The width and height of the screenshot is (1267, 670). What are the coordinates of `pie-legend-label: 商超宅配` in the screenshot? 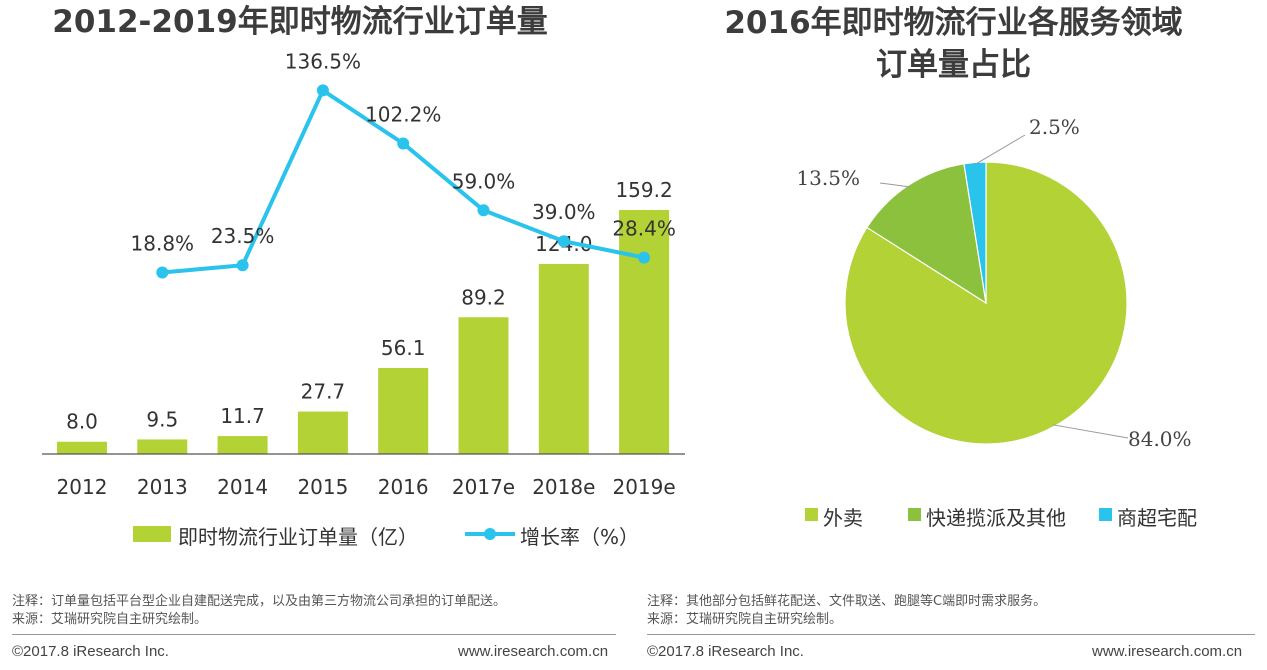 It's located at (1157, 518).